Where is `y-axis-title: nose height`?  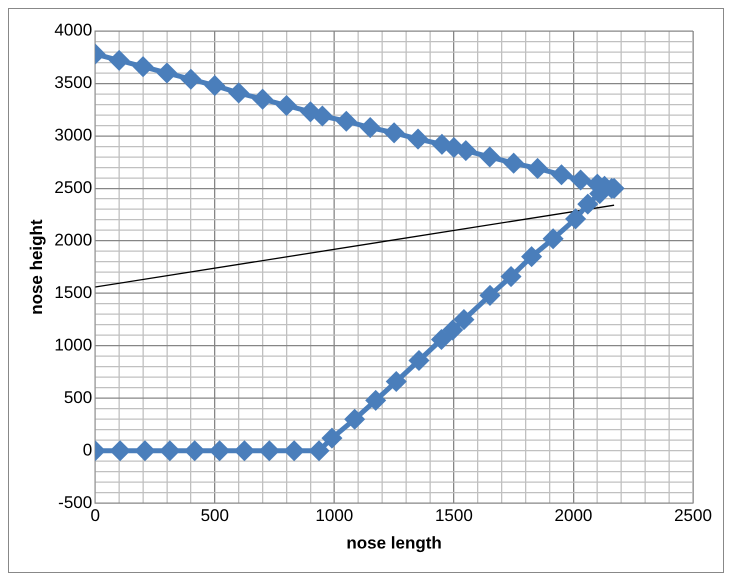 y-axis-title: nose height is located at coordinates (36, 267).